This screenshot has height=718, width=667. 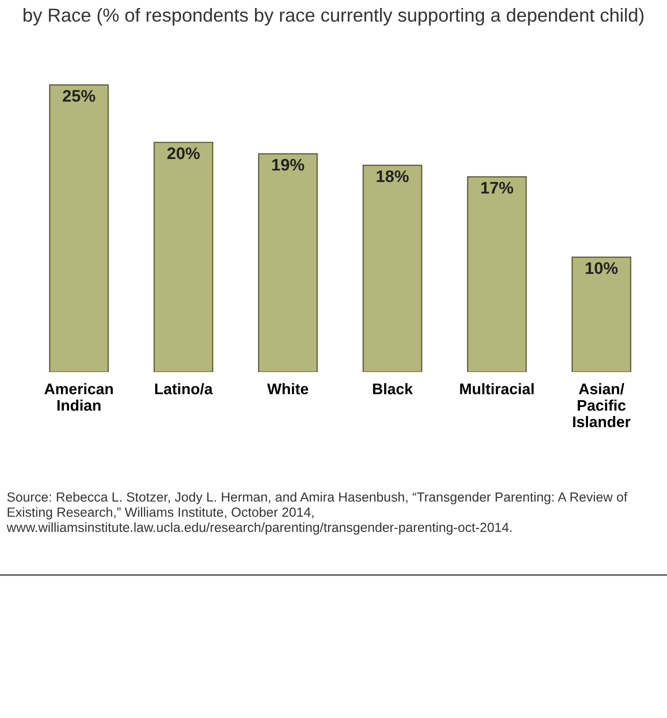 I want to click on data-label: 20%, so click(x=183, y=153).